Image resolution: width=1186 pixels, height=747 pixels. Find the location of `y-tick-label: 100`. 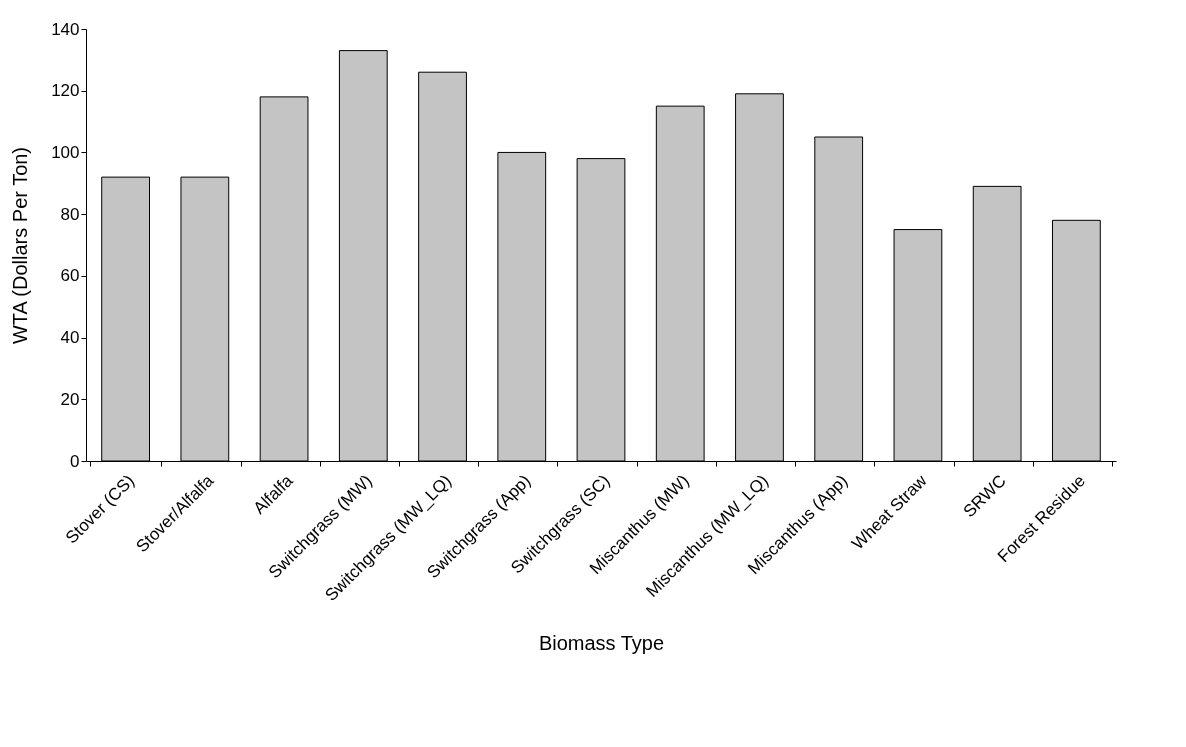

y-tick-label: 100 is located at coordinates (65, 152).